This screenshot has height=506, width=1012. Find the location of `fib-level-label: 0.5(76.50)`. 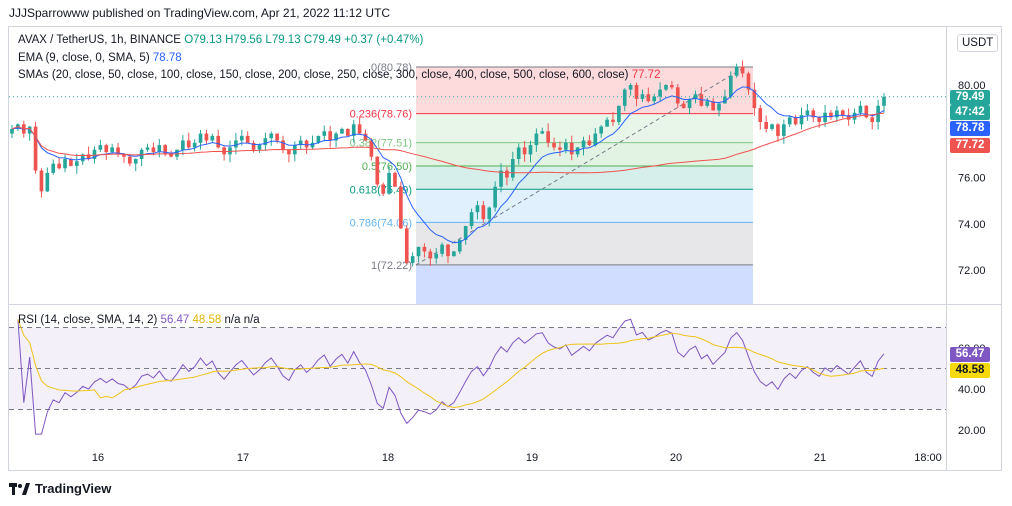

fib-level-label: 0.5(76.50) is located at coordinates (387, 167).